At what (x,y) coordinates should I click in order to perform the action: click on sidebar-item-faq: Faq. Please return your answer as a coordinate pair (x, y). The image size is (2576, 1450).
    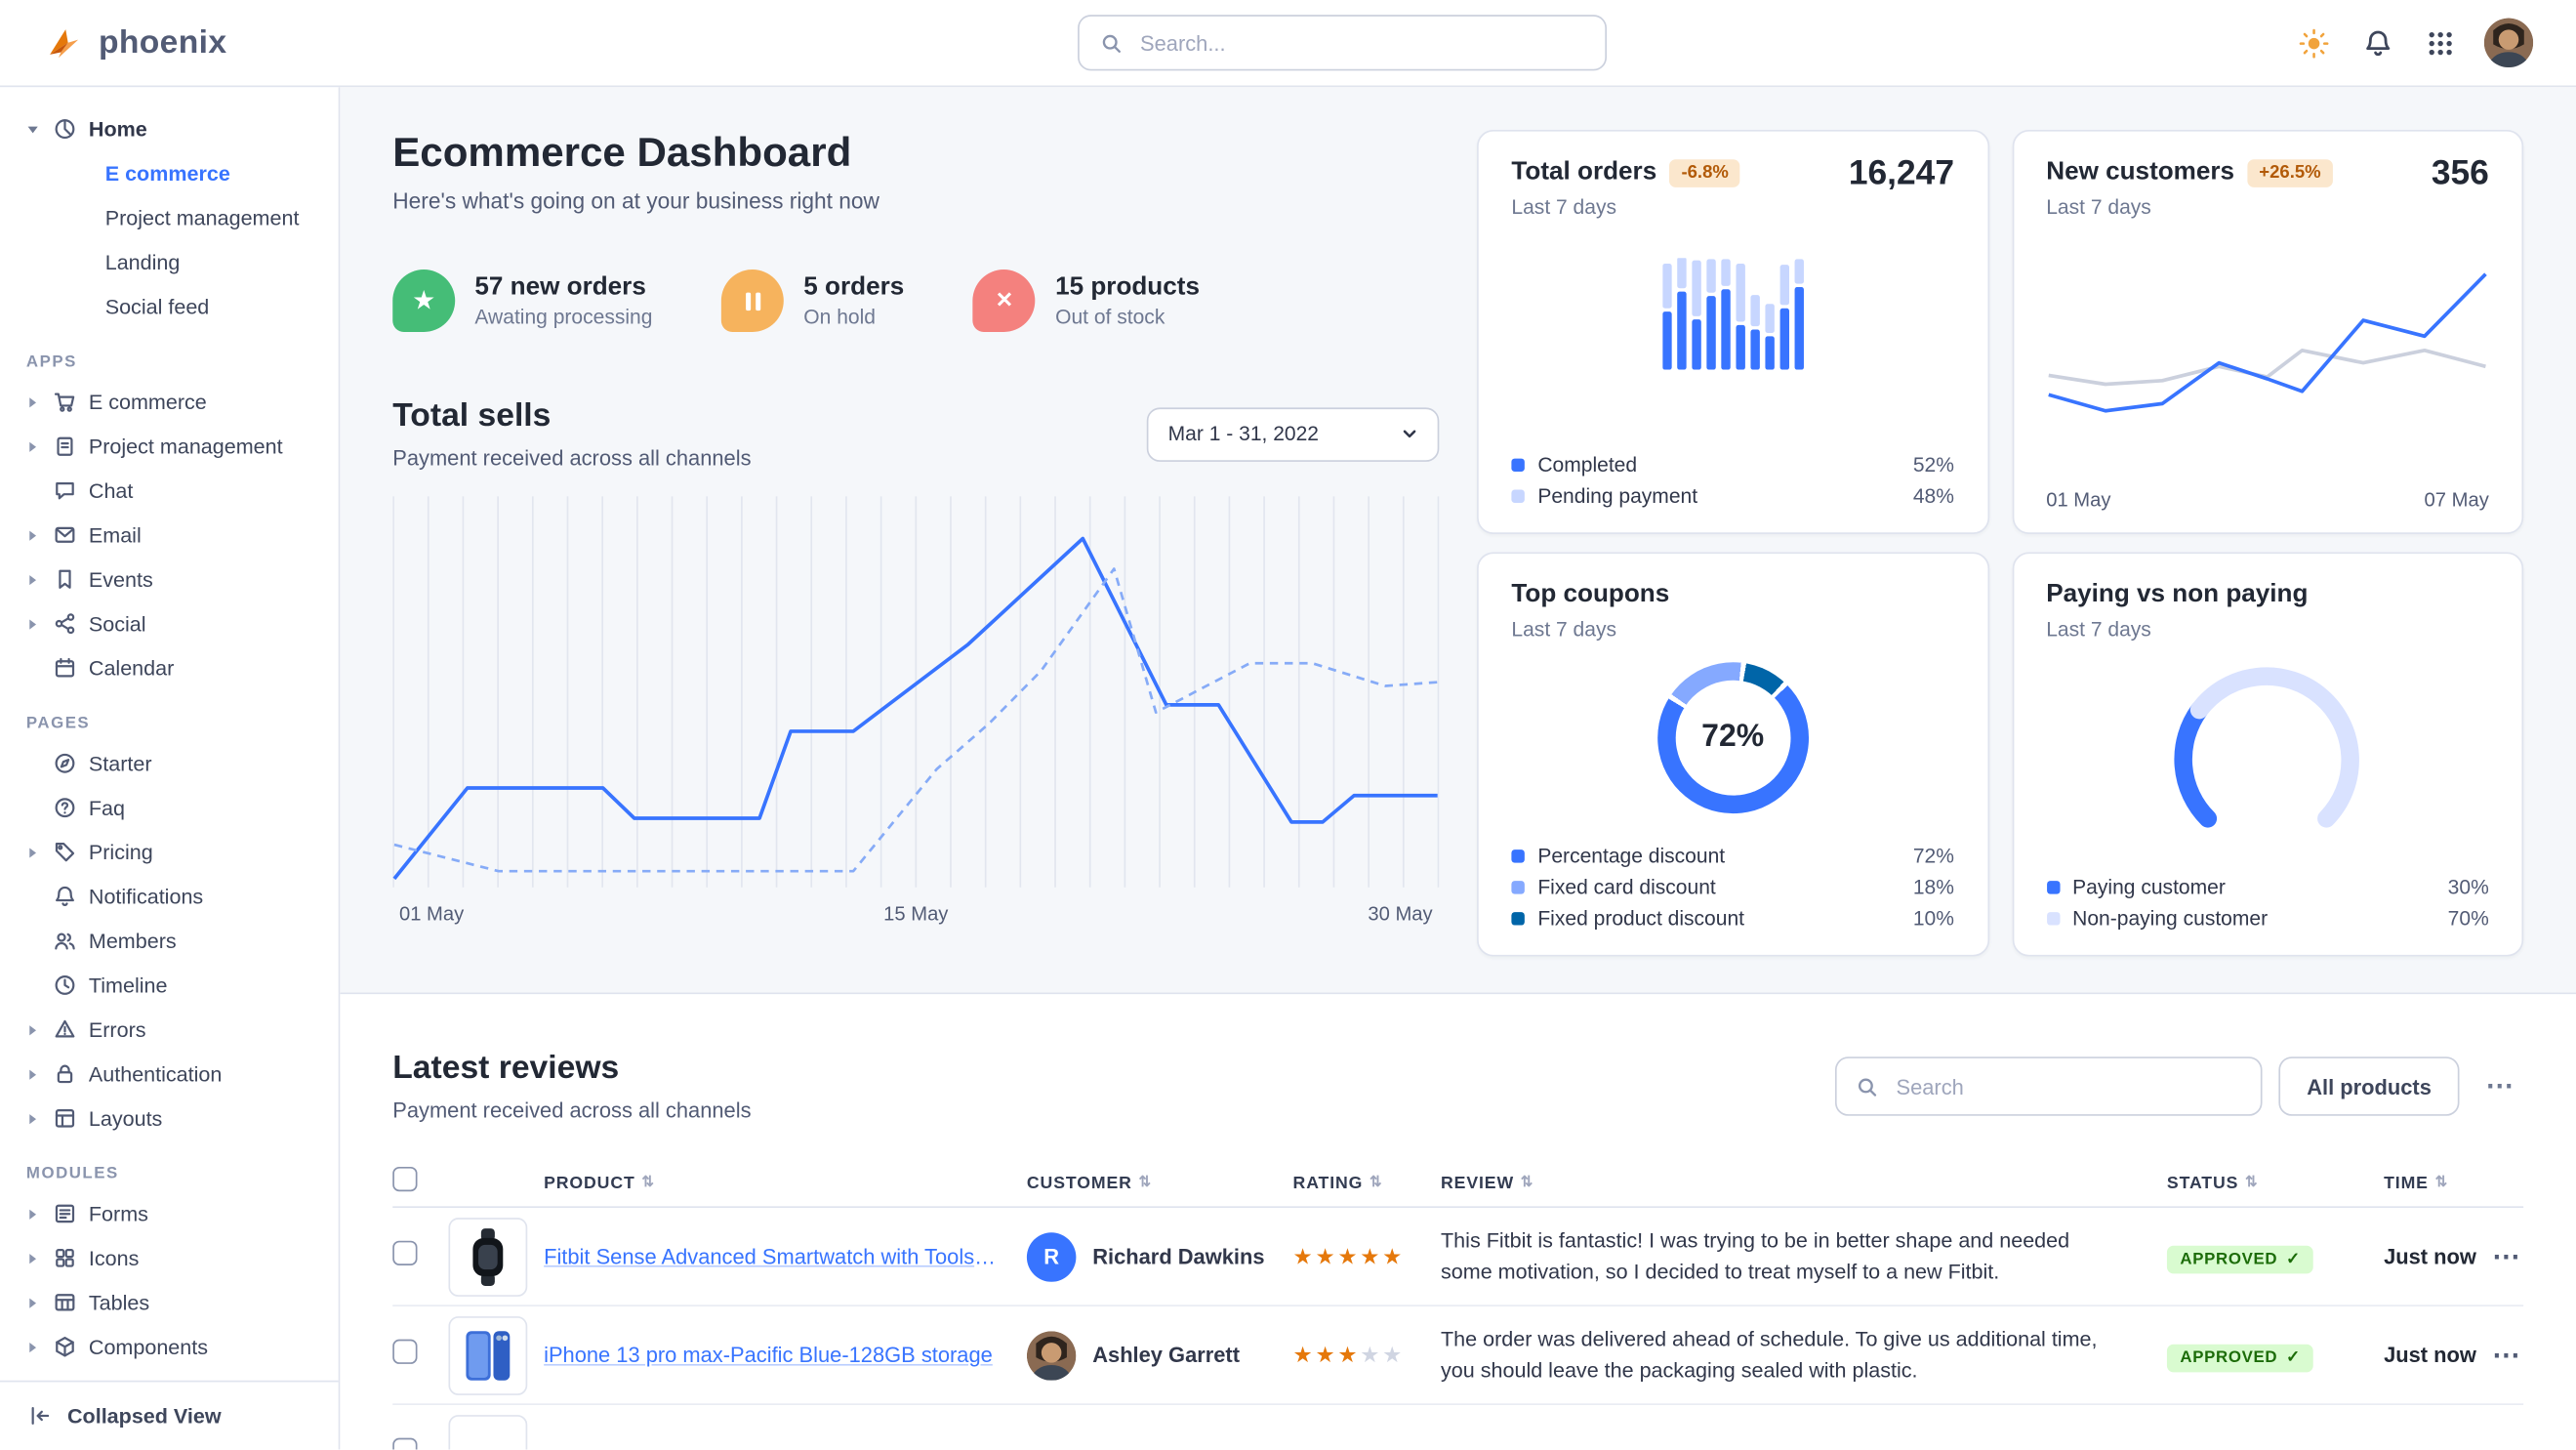
    Looking at the image, I should click on (174, 807).